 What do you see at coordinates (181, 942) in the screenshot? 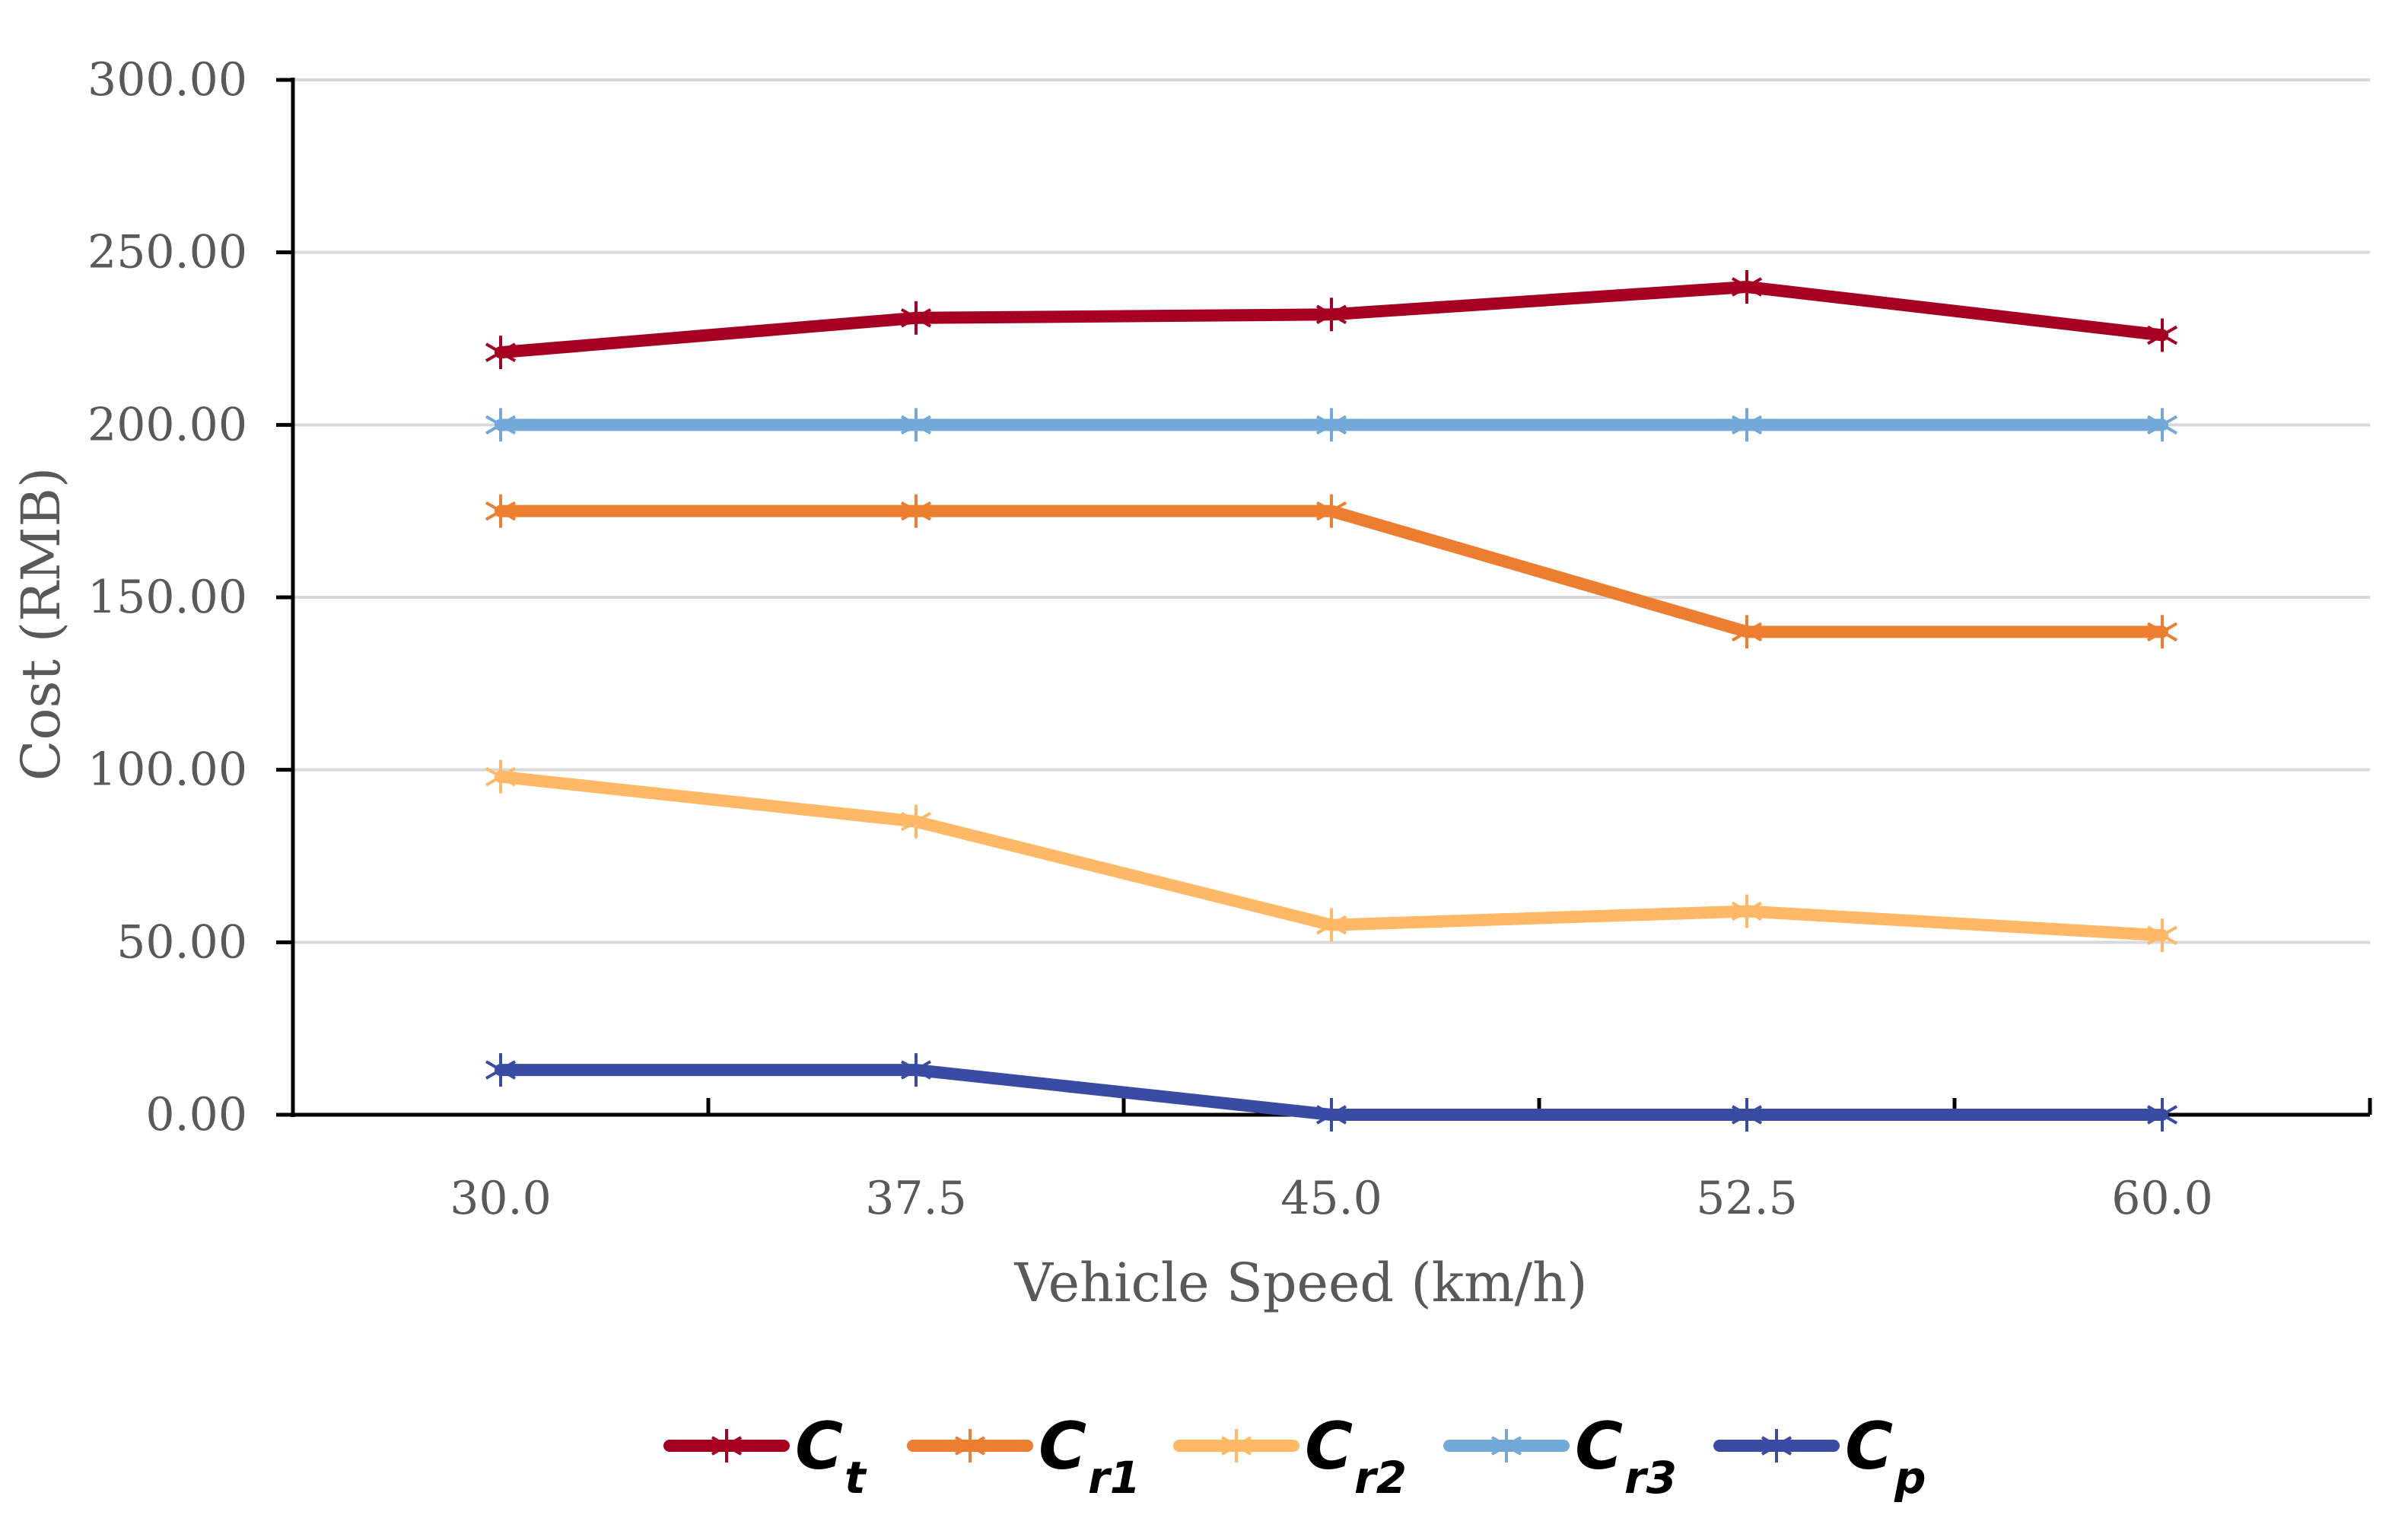
I see `y-tick-label: 50.00` at bounding box center [181, 942].